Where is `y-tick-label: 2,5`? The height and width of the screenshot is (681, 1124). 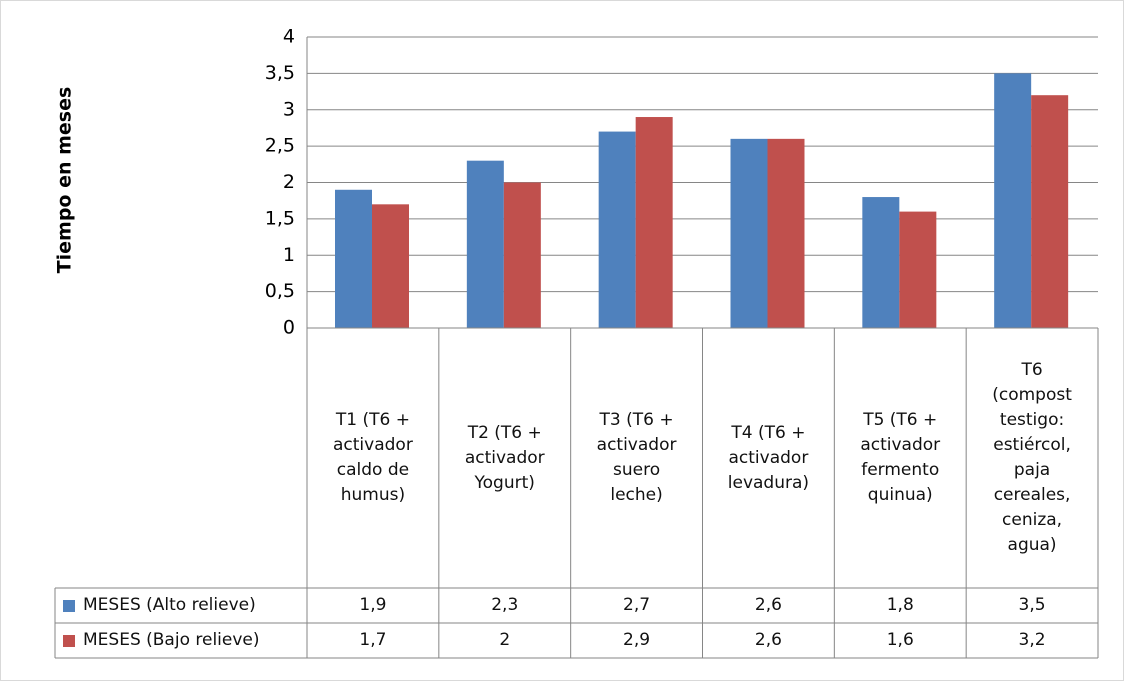 y-tick-label: 2,5 is located at coordinates (280, 146).